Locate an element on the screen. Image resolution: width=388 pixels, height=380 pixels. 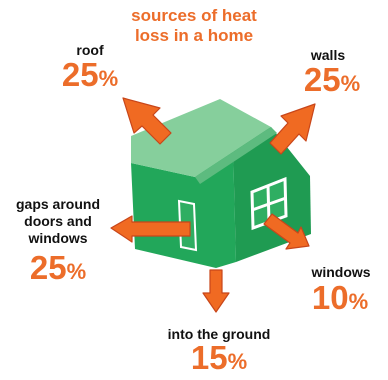
label-windows: windows is located at coordinates (341, 272).